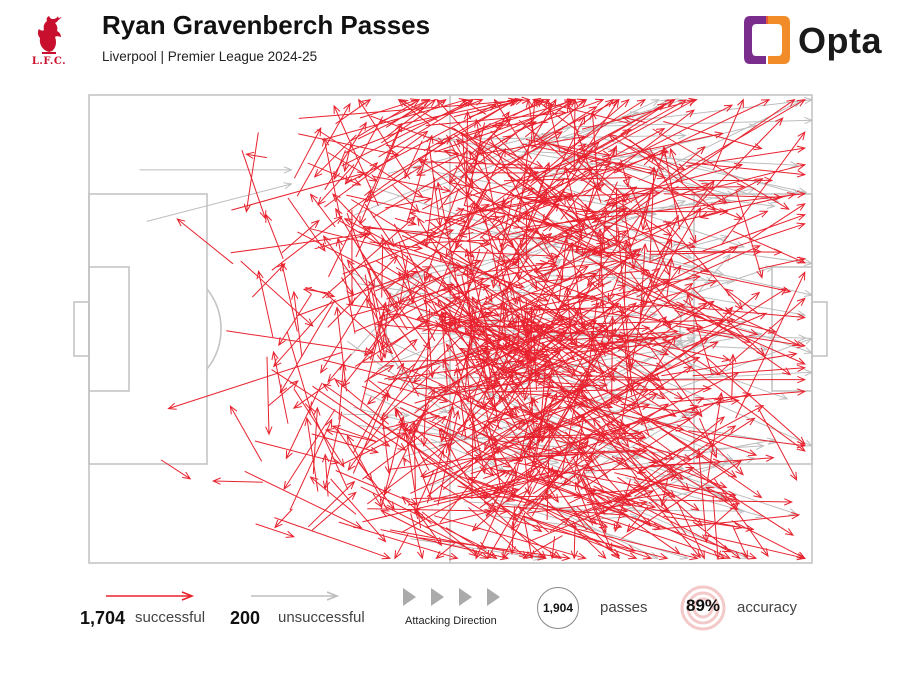 The height and width of the screenshot is (675, 900). I want to click on accuracy-rings-icon, so click(703, 608).